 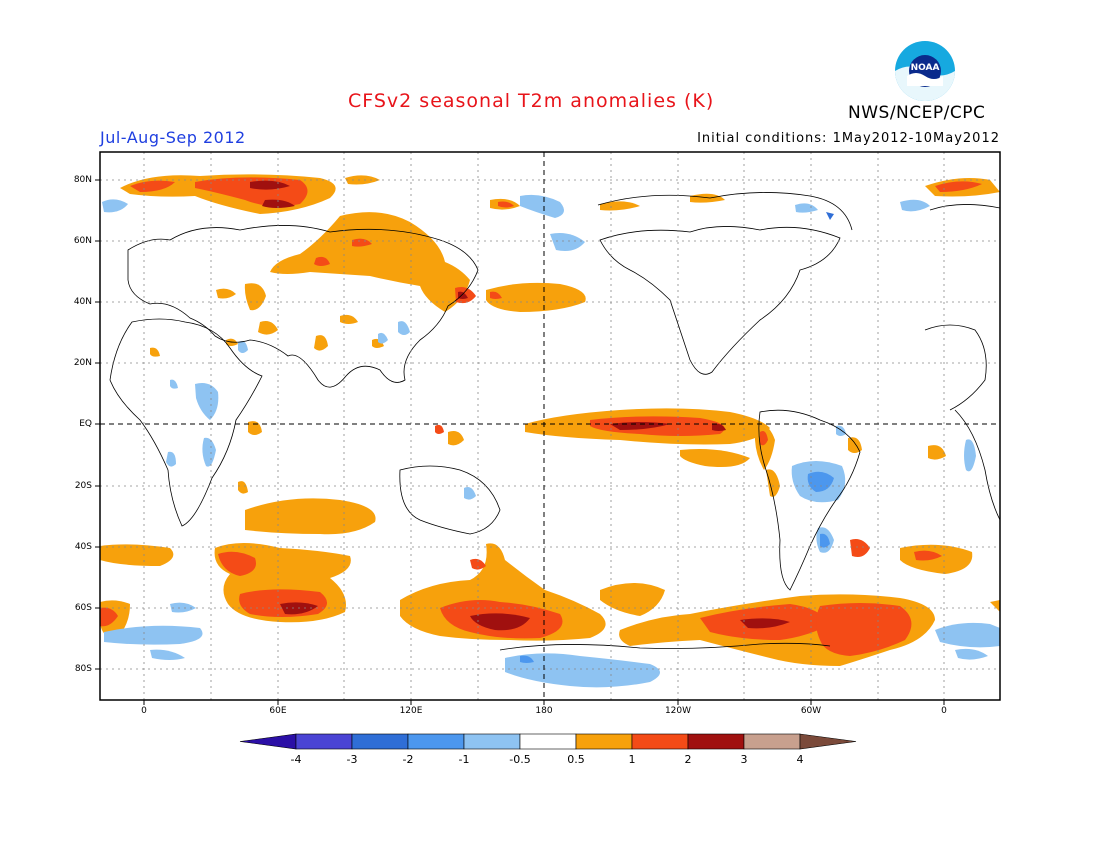 I want to click on colorbar-label: -0.5, so click(x=520, y=759).